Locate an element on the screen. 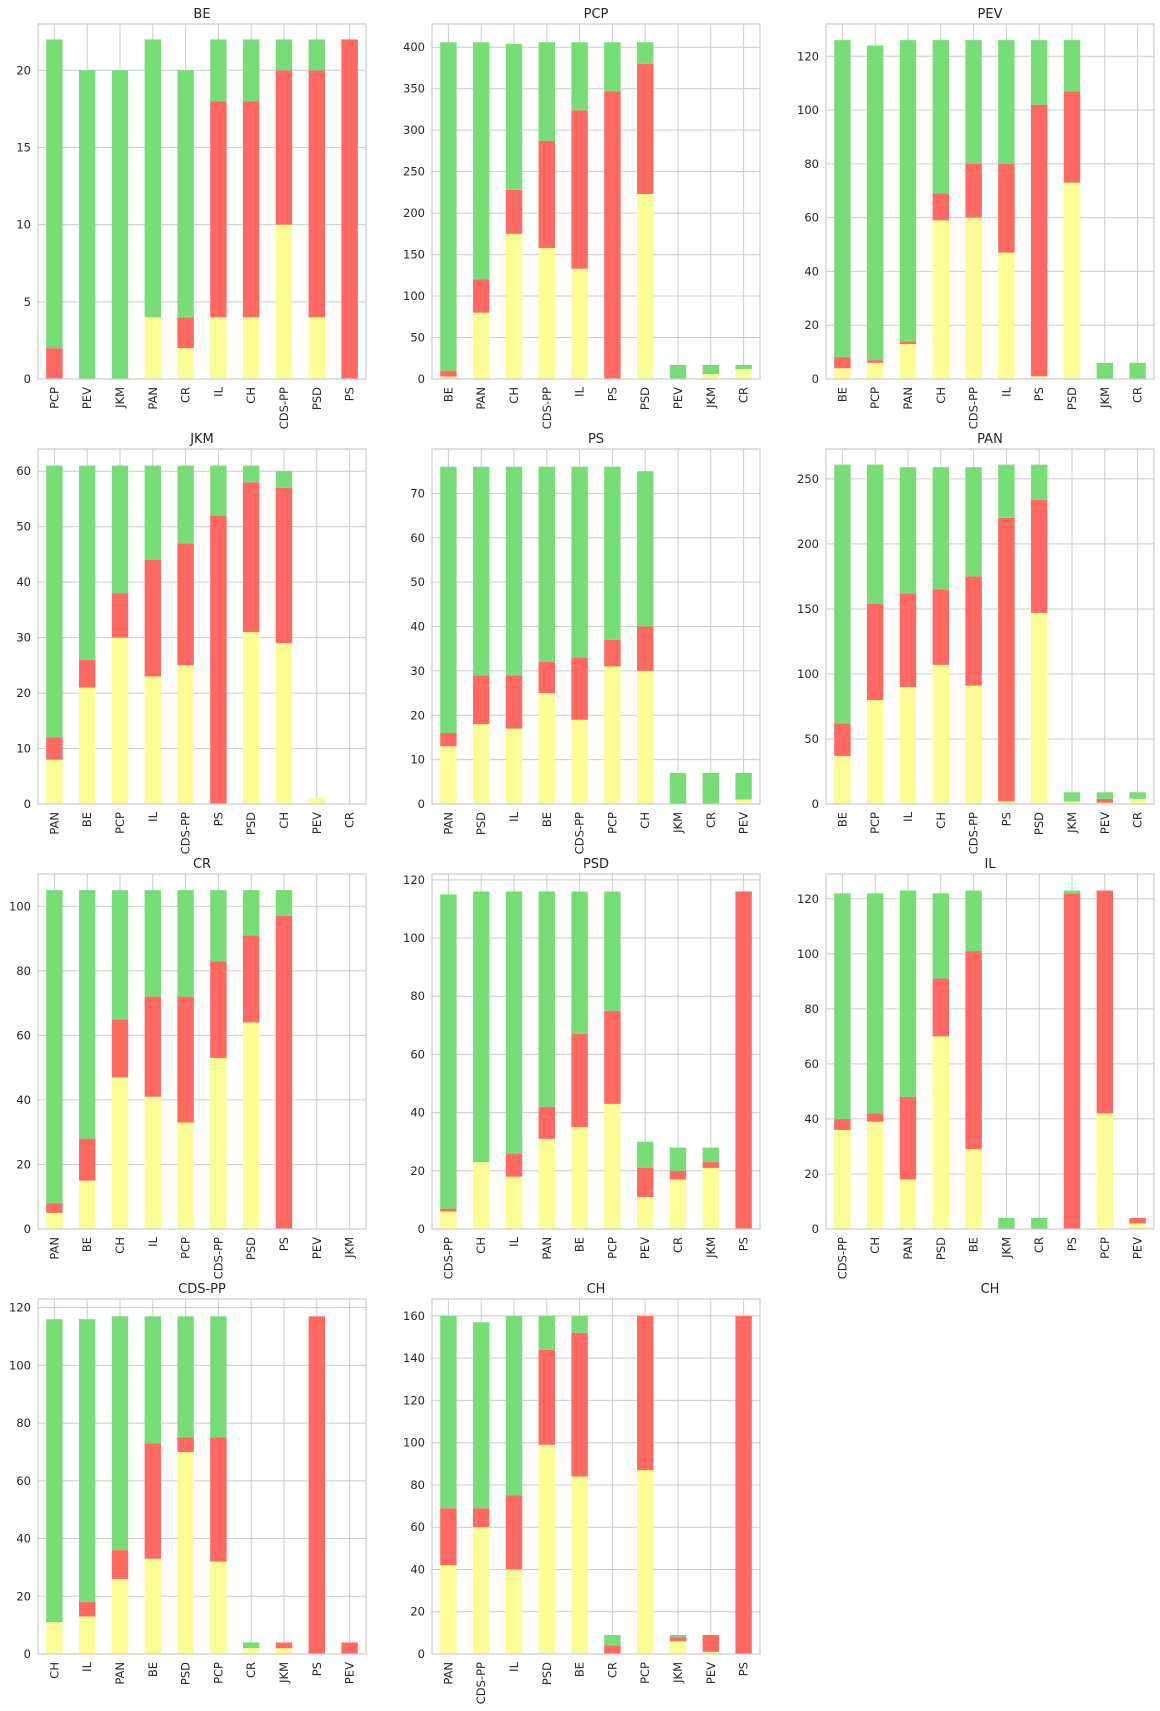 This screenshot has width=1160, height=1711. x-tick-label: PS is located at coordinates (1006, 819).